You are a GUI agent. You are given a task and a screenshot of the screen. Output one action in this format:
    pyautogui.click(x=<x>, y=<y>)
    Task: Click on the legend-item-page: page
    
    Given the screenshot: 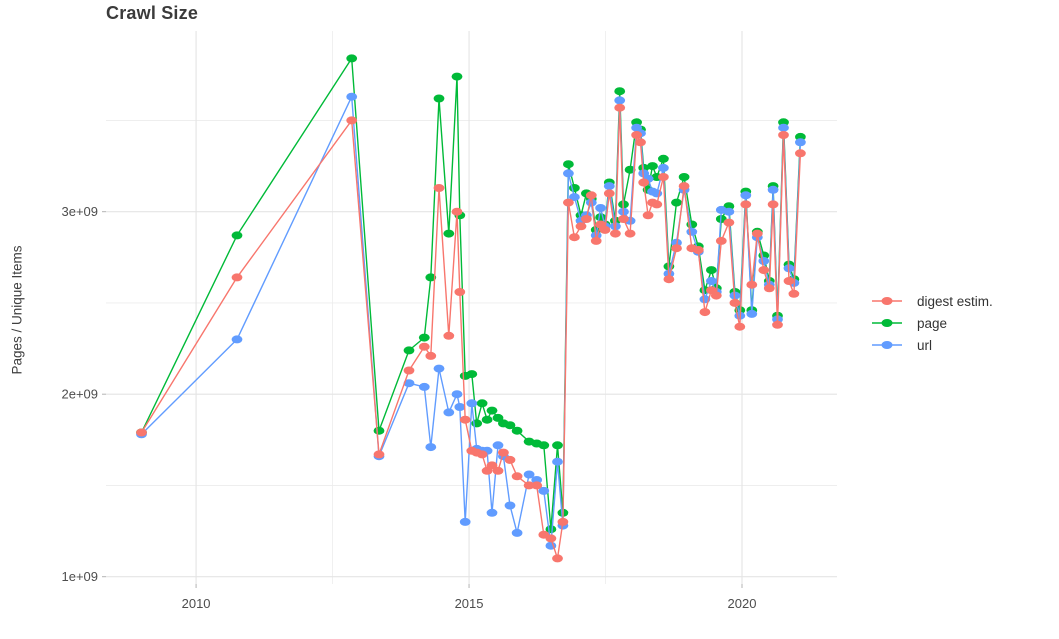 What is the action you would take?
    pyautogui.click(x=932, y=323)
    